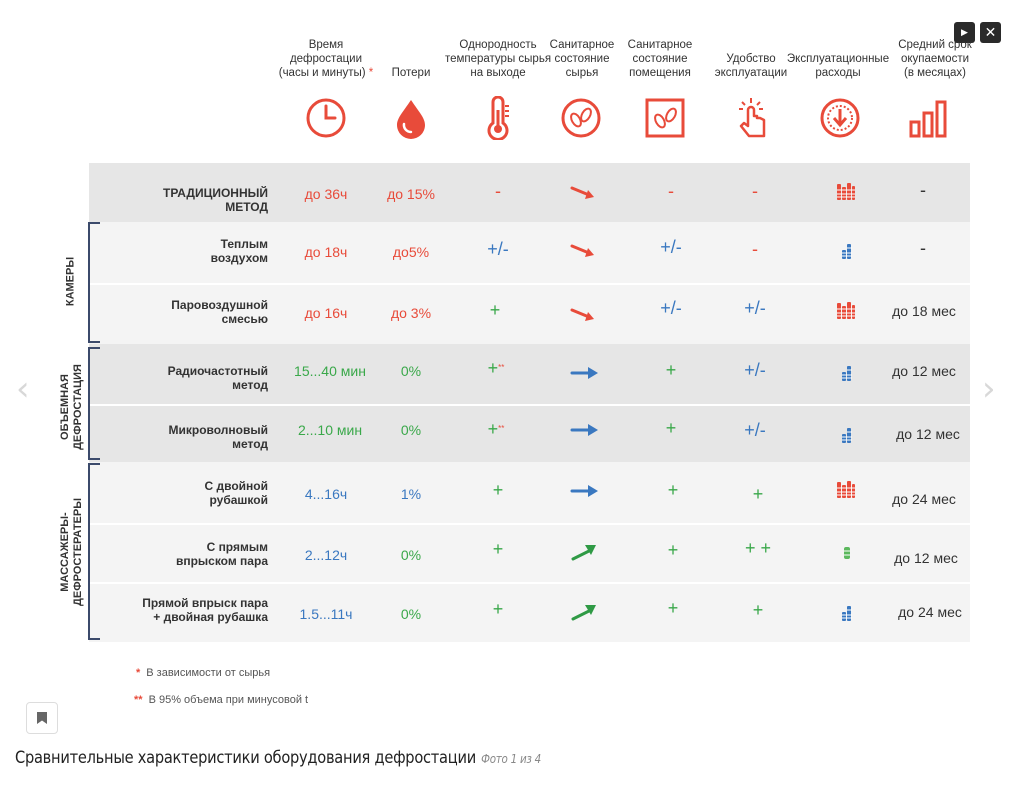 The height and width of the screenshot is (791, 1024). Describe the element at coordinates (71, 282) in the screenshot. I see `group-label-cameras: КАМЕРЫ` at that location.